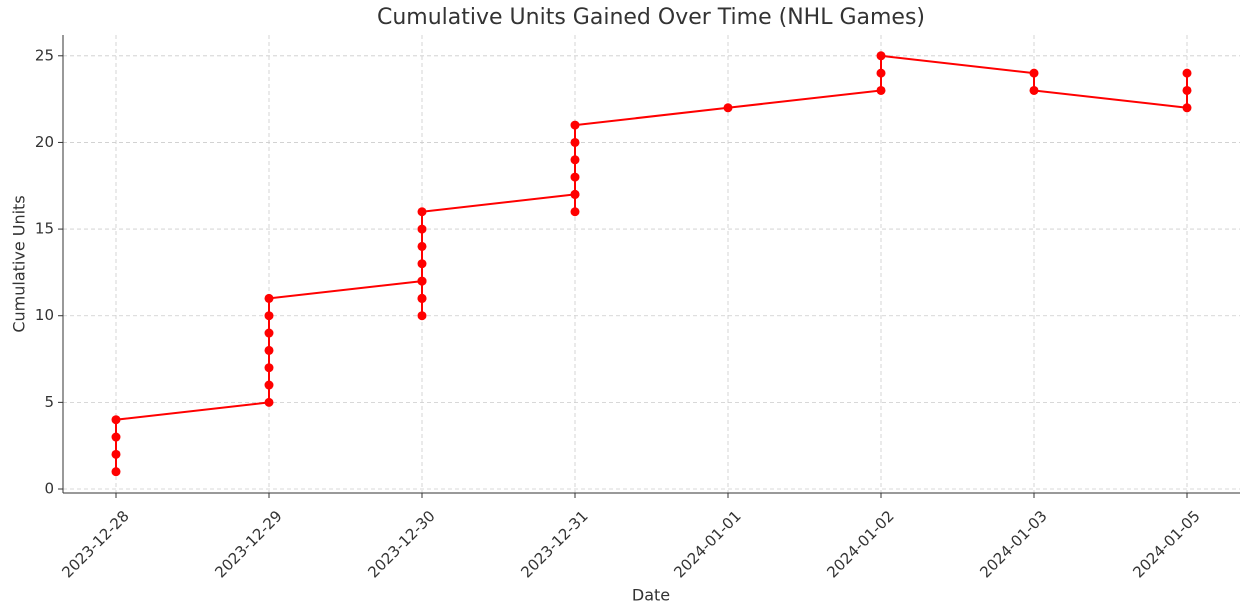 This screenshot has width=1241, height=609. What do you see at coordinates (860, 544) in the screenshot?
I see `x-tick-label: 2024-01-02` at bounding box center [860, 544].